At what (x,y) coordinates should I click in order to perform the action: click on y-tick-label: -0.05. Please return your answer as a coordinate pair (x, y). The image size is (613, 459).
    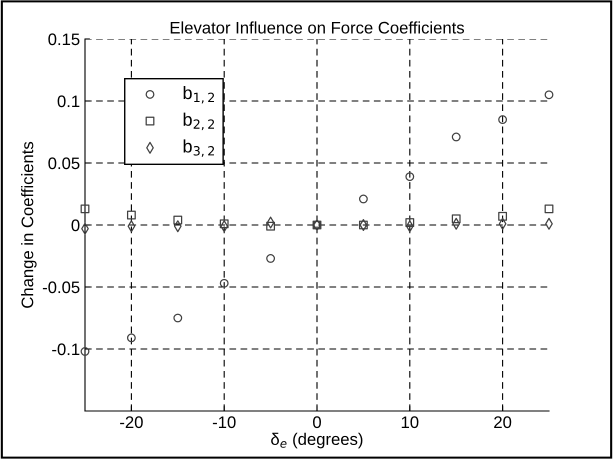
    Looking at the image, I should click on (61, 287).